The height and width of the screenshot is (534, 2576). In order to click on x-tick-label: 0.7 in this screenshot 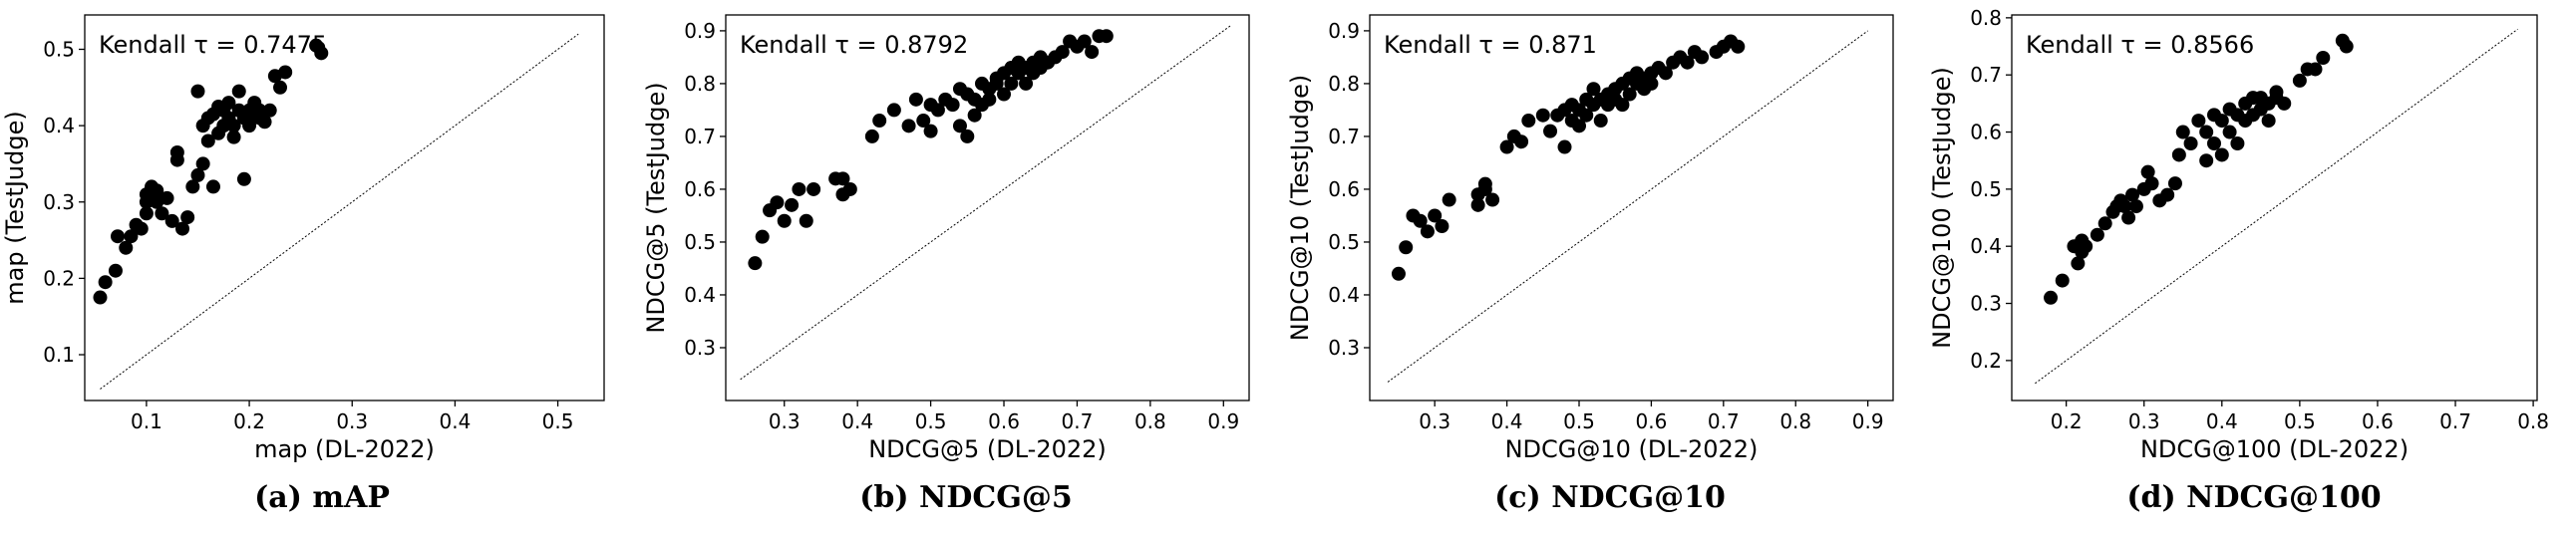, I will do `click(1724, 421)`.